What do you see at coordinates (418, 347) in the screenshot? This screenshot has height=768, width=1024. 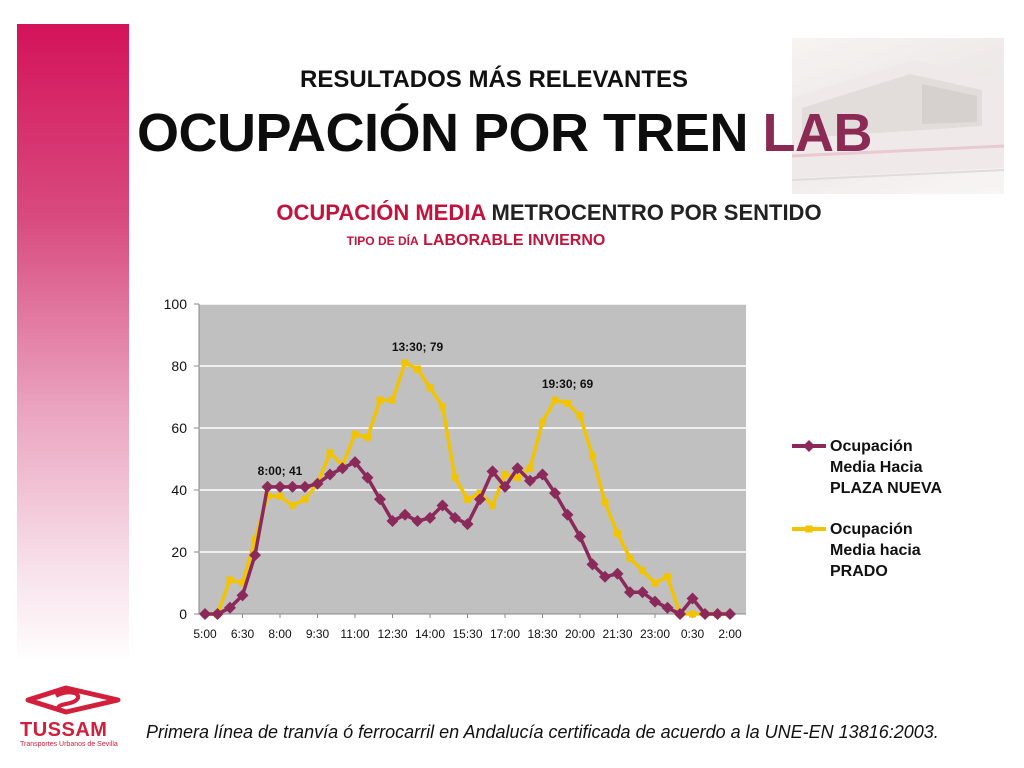 I see `data-label: 13:30; 79` at bounding box center [418, 347].